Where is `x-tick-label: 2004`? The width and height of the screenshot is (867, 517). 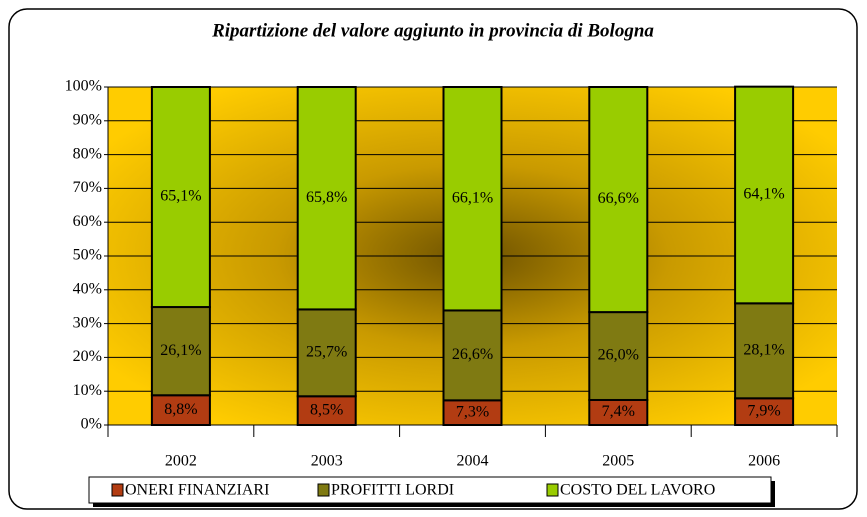 x-tick-label: 2004 is located at coordinates (473, 461).